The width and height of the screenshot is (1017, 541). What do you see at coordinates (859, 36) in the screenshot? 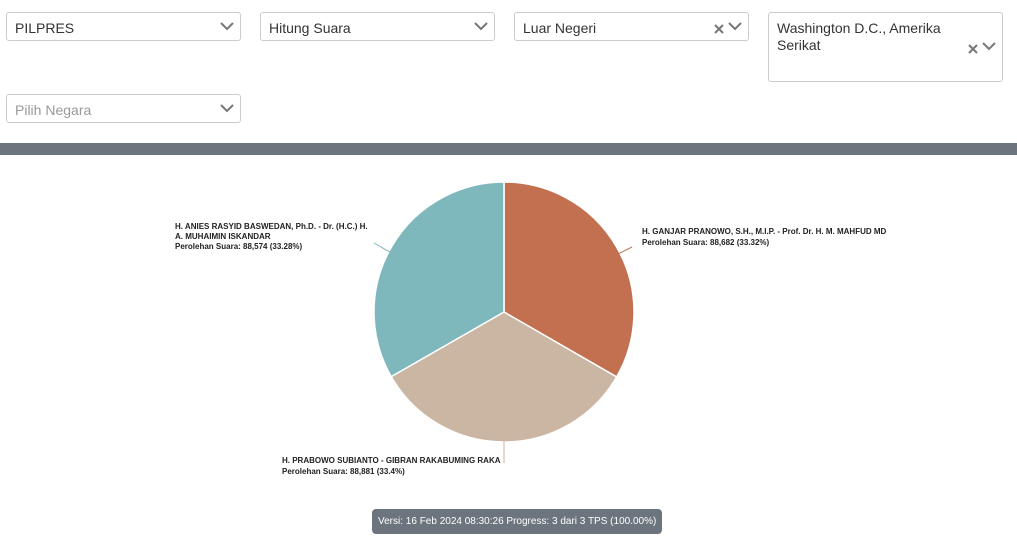
I see `city-value: Washington D.C., Amerika Serikat` at bounding box center [859, 36].